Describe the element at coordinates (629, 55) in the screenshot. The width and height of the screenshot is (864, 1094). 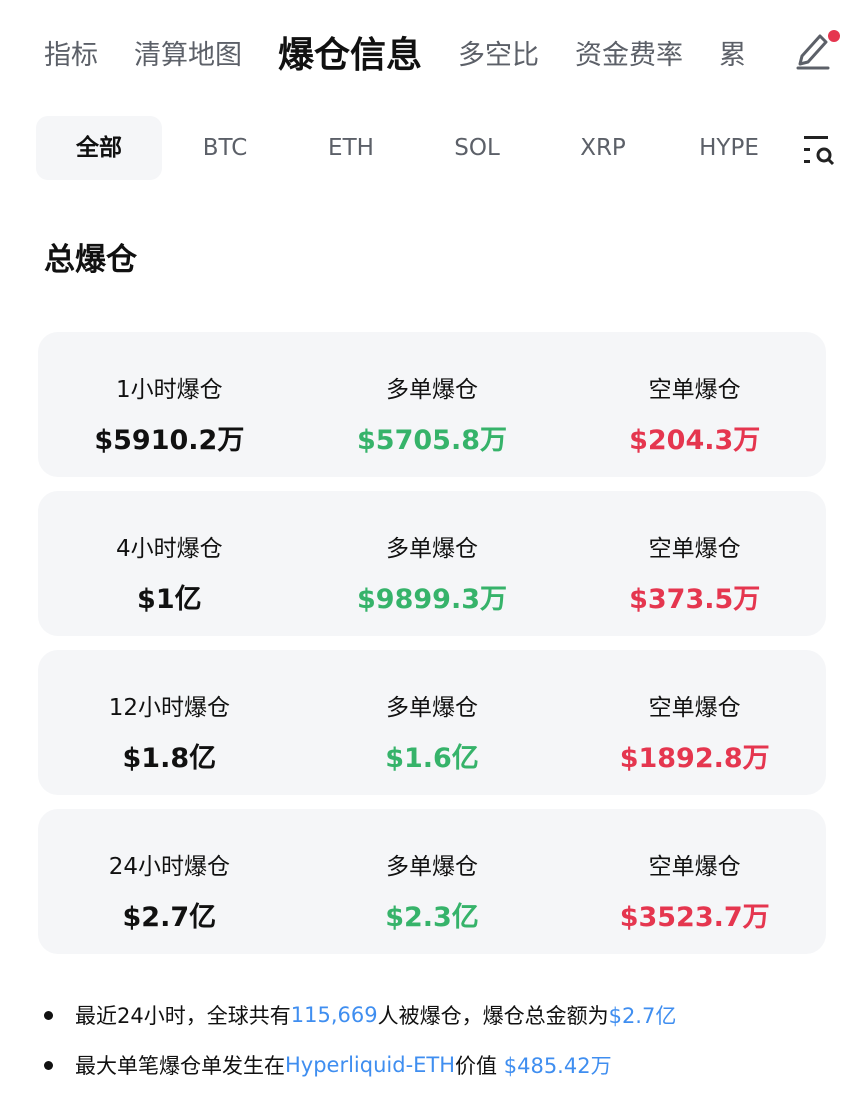
I see `tab-funding-rate: 资金费率` at that location.